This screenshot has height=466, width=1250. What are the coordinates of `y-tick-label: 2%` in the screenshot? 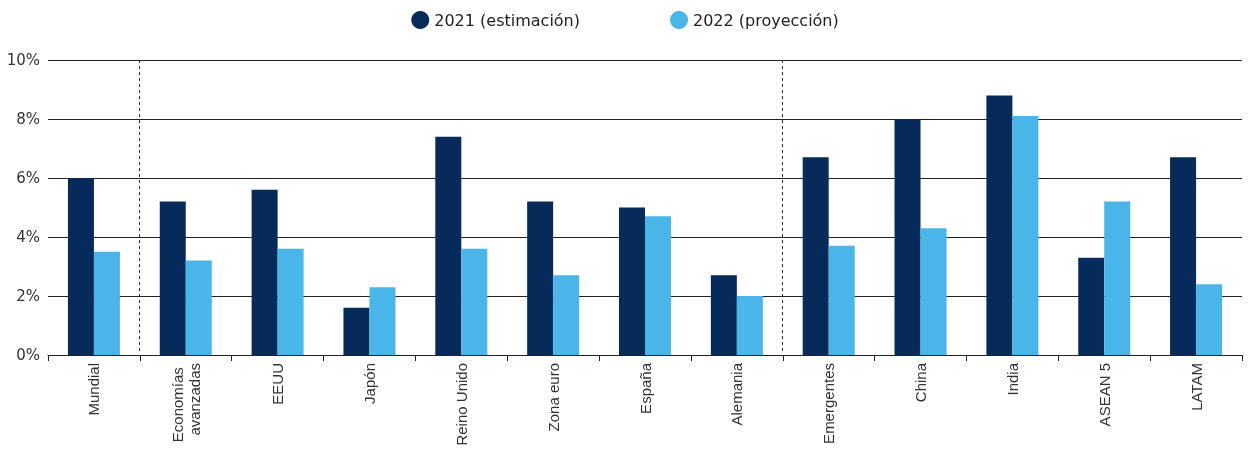 It's located at (28, 296).